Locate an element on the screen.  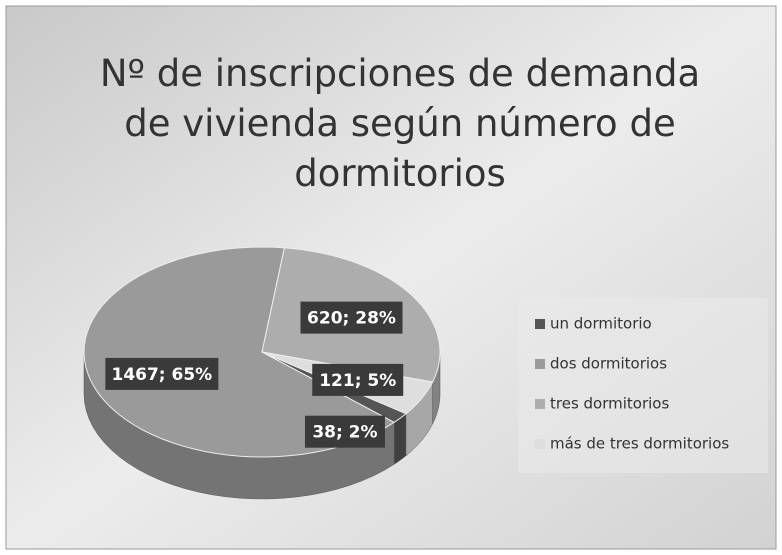
legend-label: más de tres dormitorios is located at coordinates (639, 444).